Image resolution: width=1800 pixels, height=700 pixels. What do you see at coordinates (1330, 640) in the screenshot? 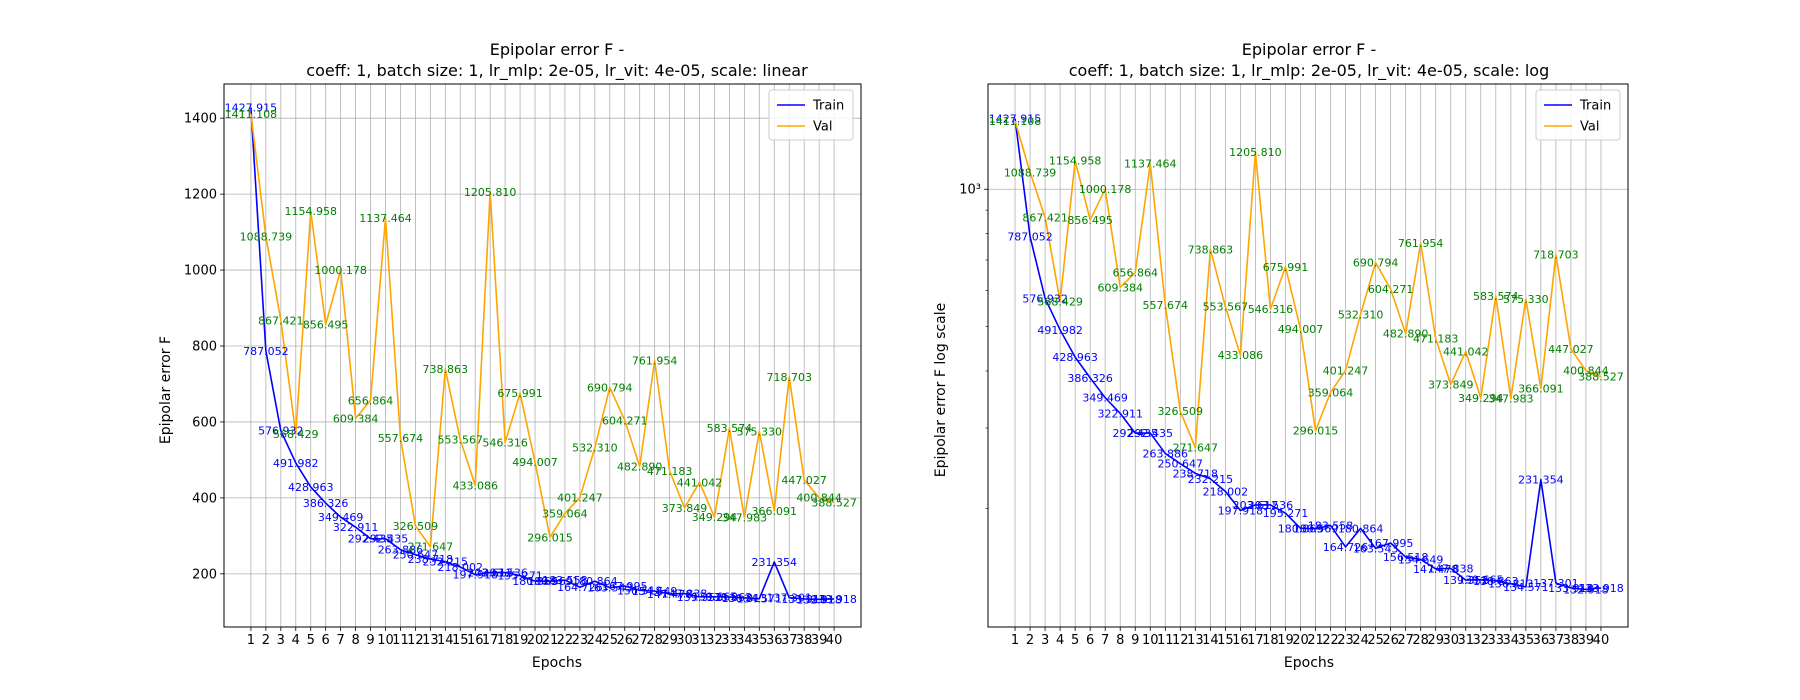
I see `x-tick-label: 22` at bounding box center [1330, 640].